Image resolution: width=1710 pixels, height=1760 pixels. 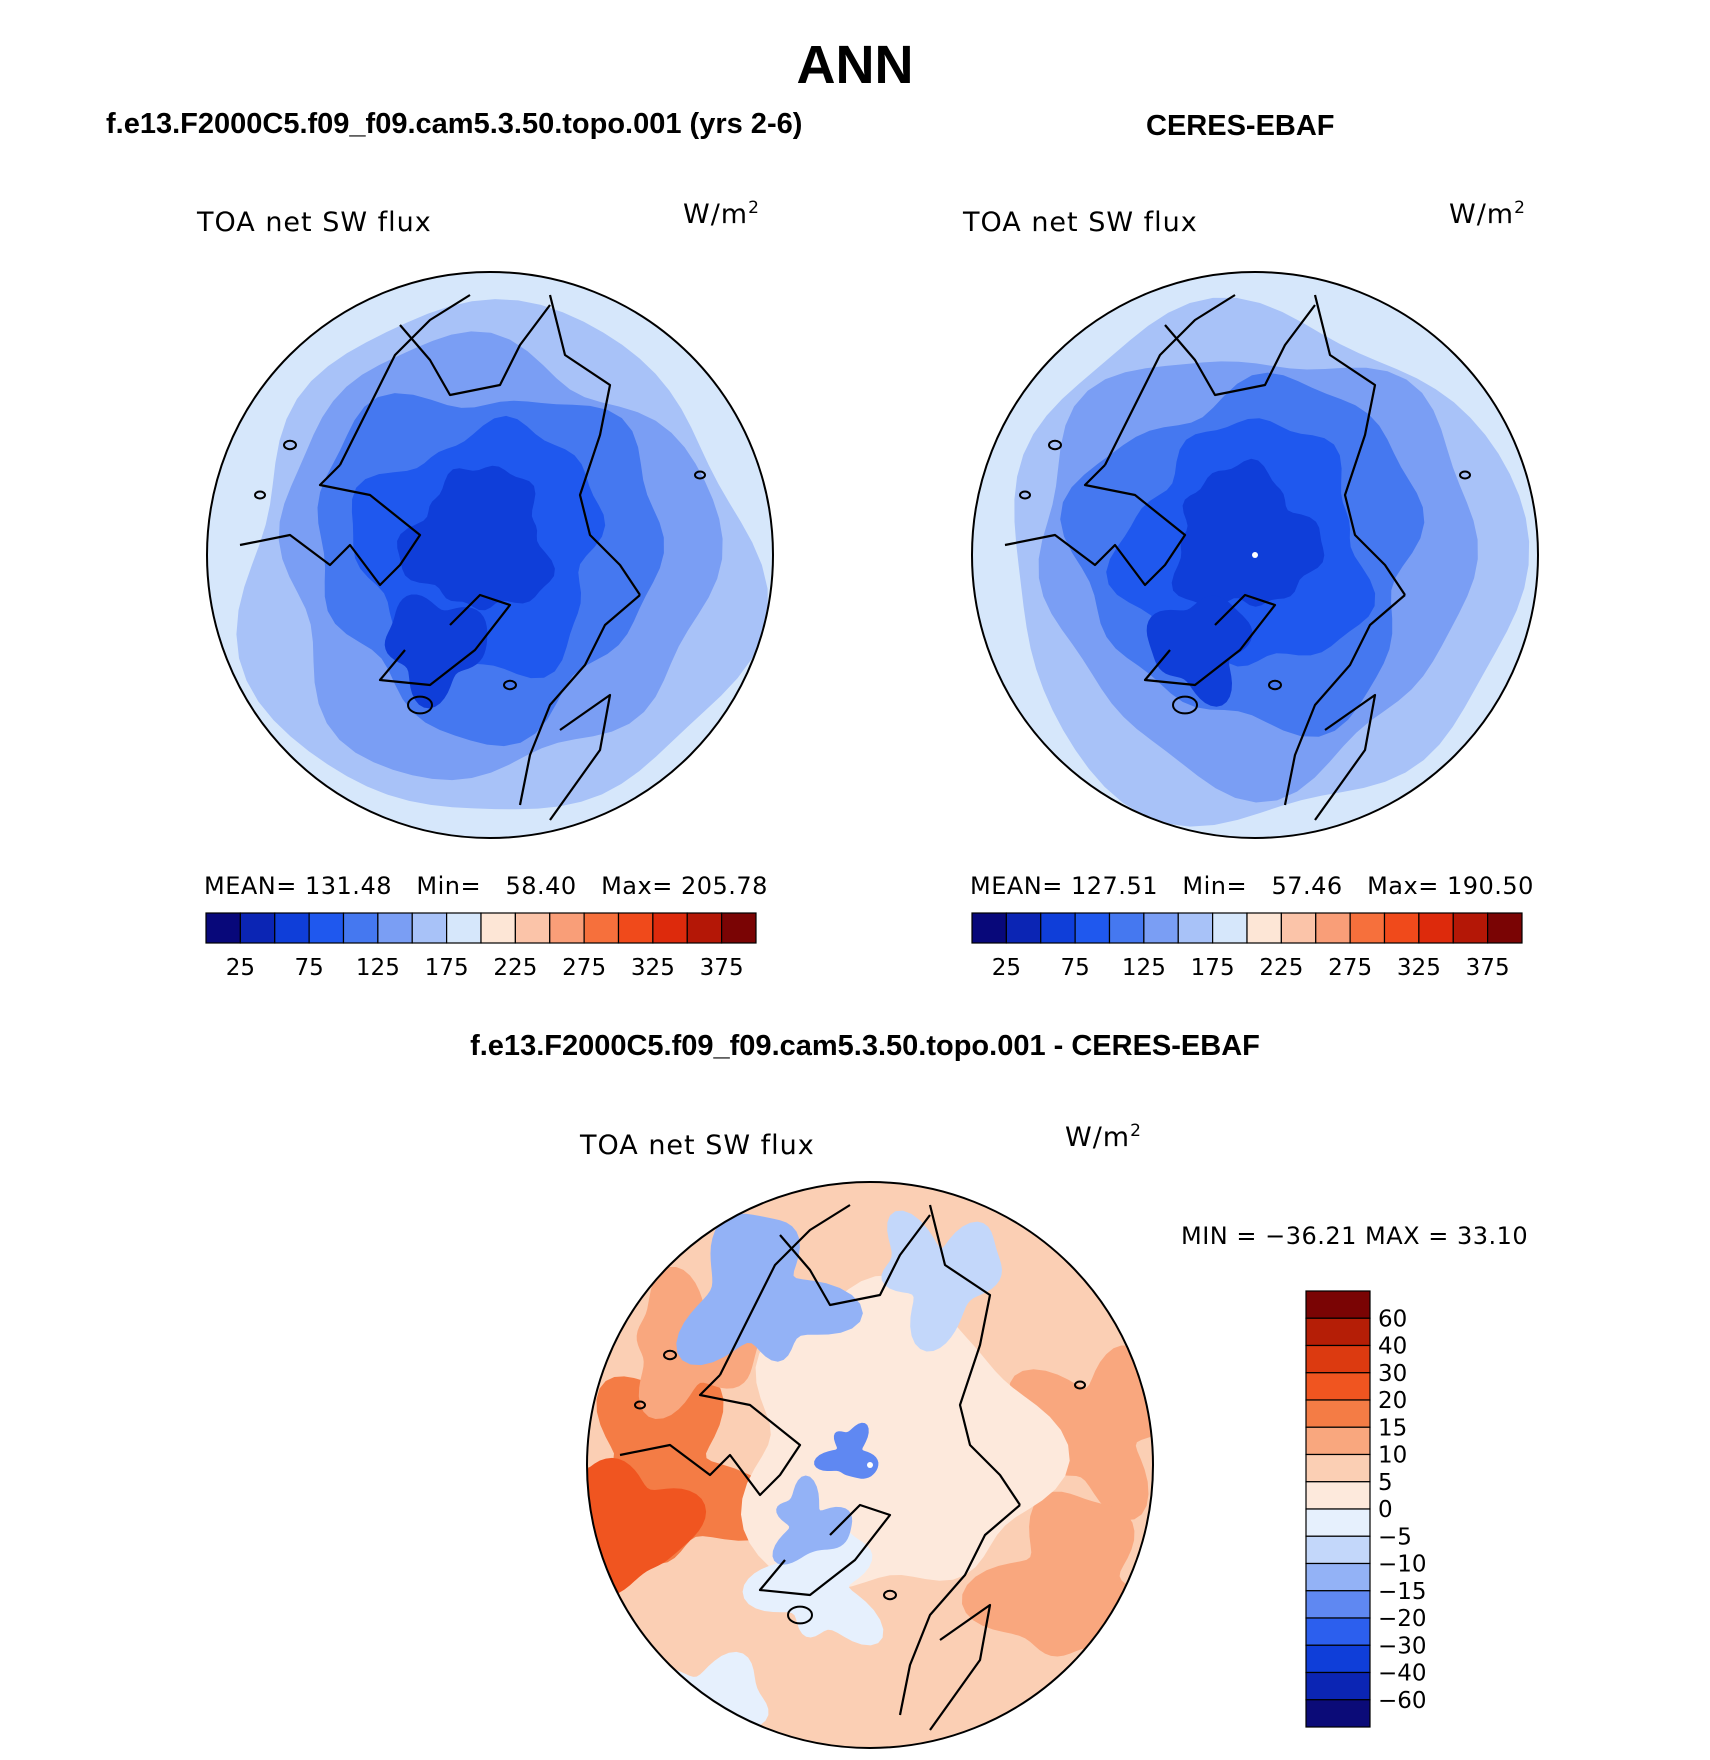 What do you see at coordinates (721, 214) in the screenshot?
I see `model-units: W/m2` at bounding box center [721, 214].